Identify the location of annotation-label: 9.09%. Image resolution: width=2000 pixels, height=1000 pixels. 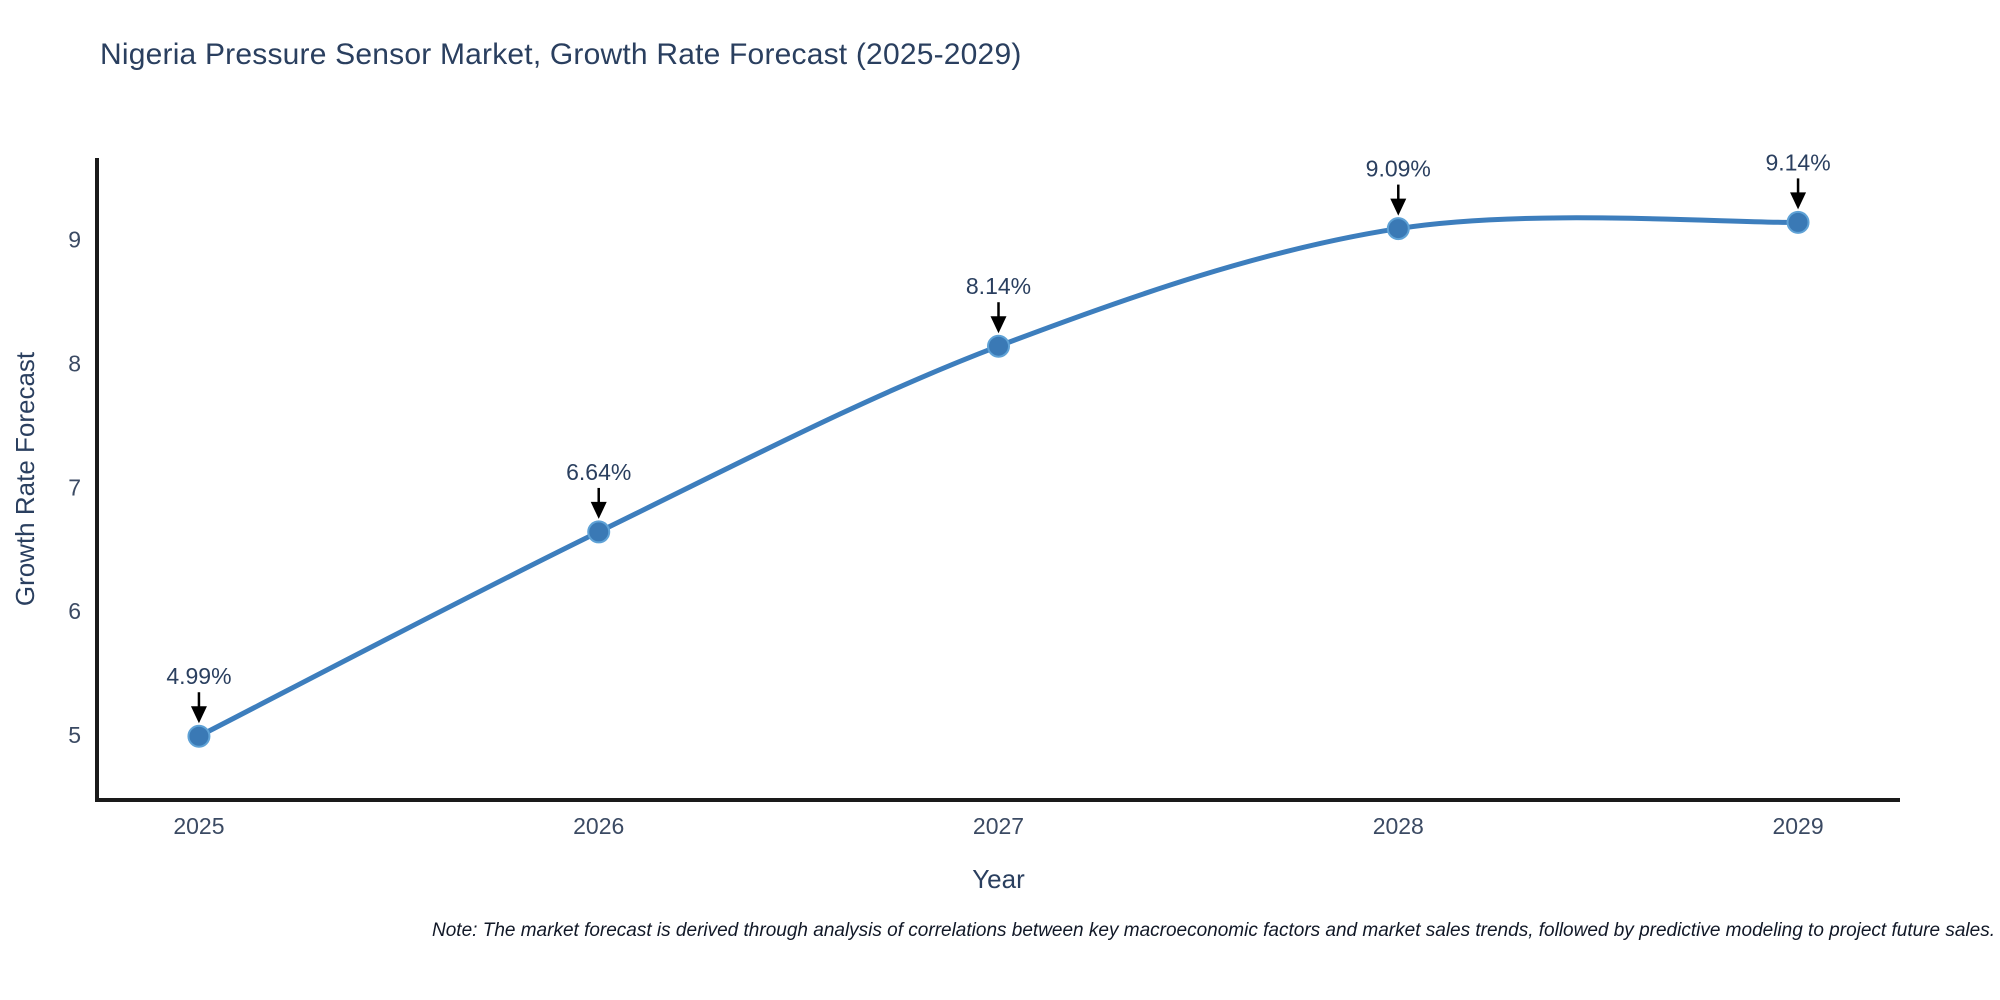
(1398, 169).